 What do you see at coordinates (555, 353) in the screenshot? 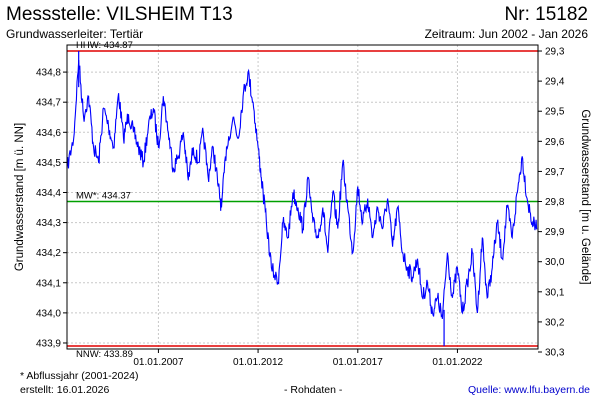
I see `y-right-tick-label: 30,3` at bounding box center [555, 353].